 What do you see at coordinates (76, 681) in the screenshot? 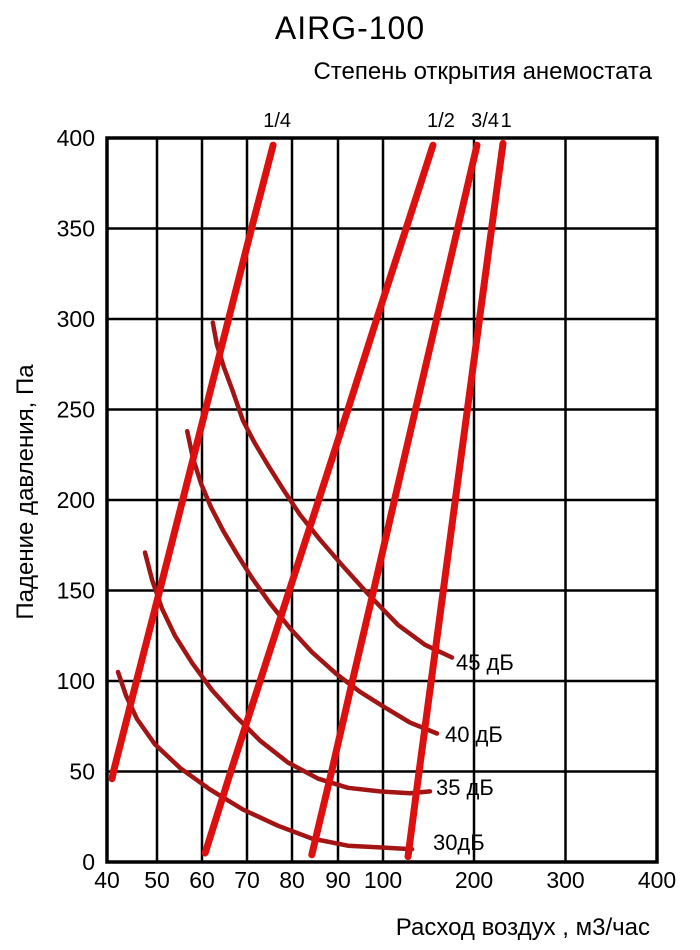
I see `y-tick-100: 100` at bounding box center [76, 681].